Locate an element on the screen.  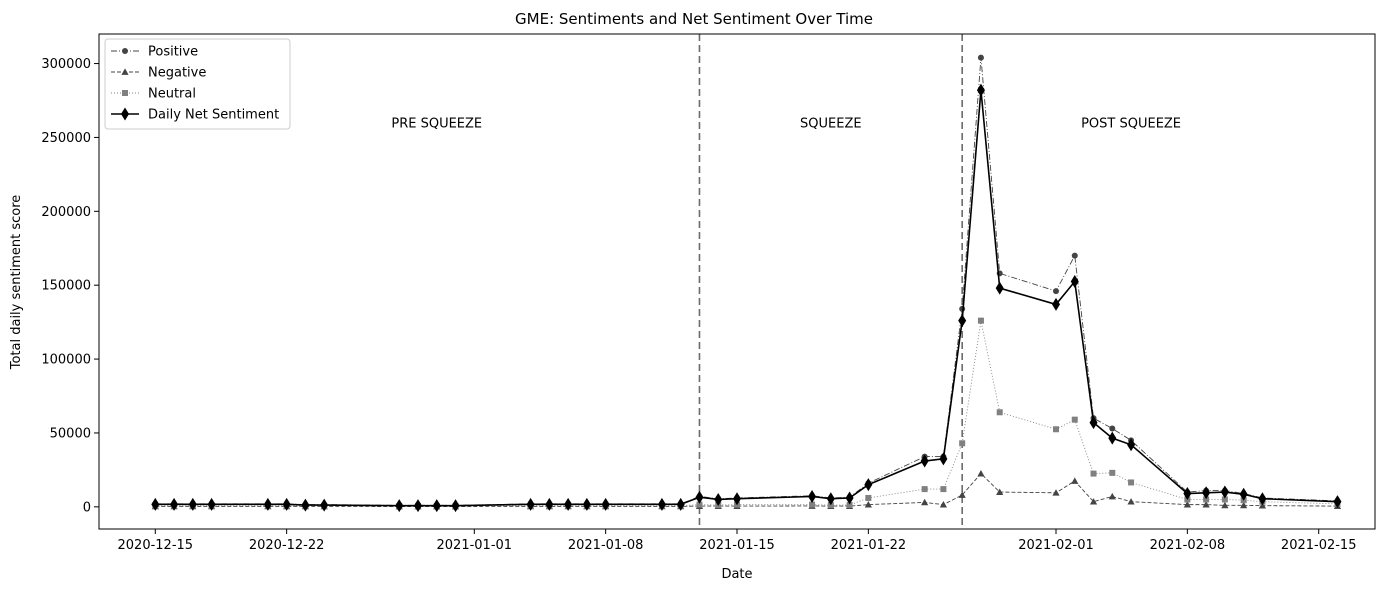
x-tick-label: 2021-01-22 is located at coordinates (869, 545).